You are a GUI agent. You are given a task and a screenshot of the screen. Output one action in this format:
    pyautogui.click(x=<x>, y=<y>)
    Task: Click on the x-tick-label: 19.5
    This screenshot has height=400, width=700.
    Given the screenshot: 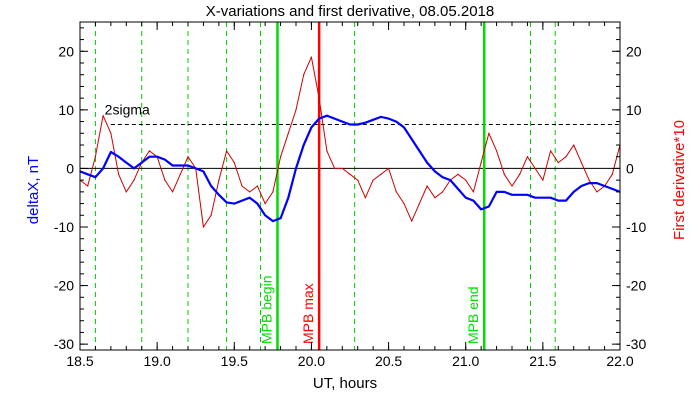 What is the action you would take?
    pyautogui.click(x=234, y=361)
    